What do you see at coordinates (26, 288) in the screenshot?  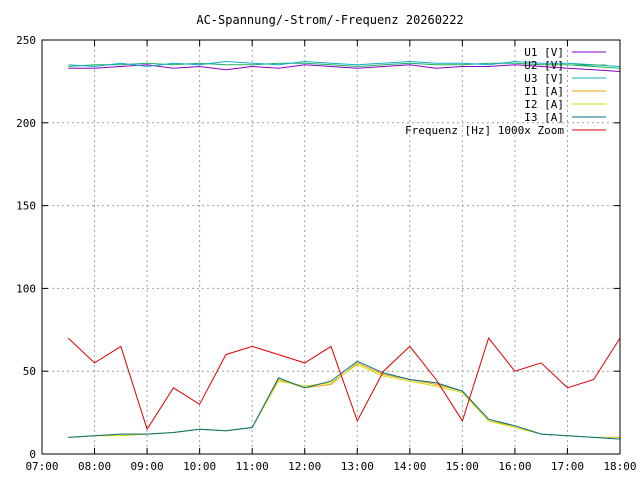 I see `y-tick-label: 100` at bounding box center [26, 288].